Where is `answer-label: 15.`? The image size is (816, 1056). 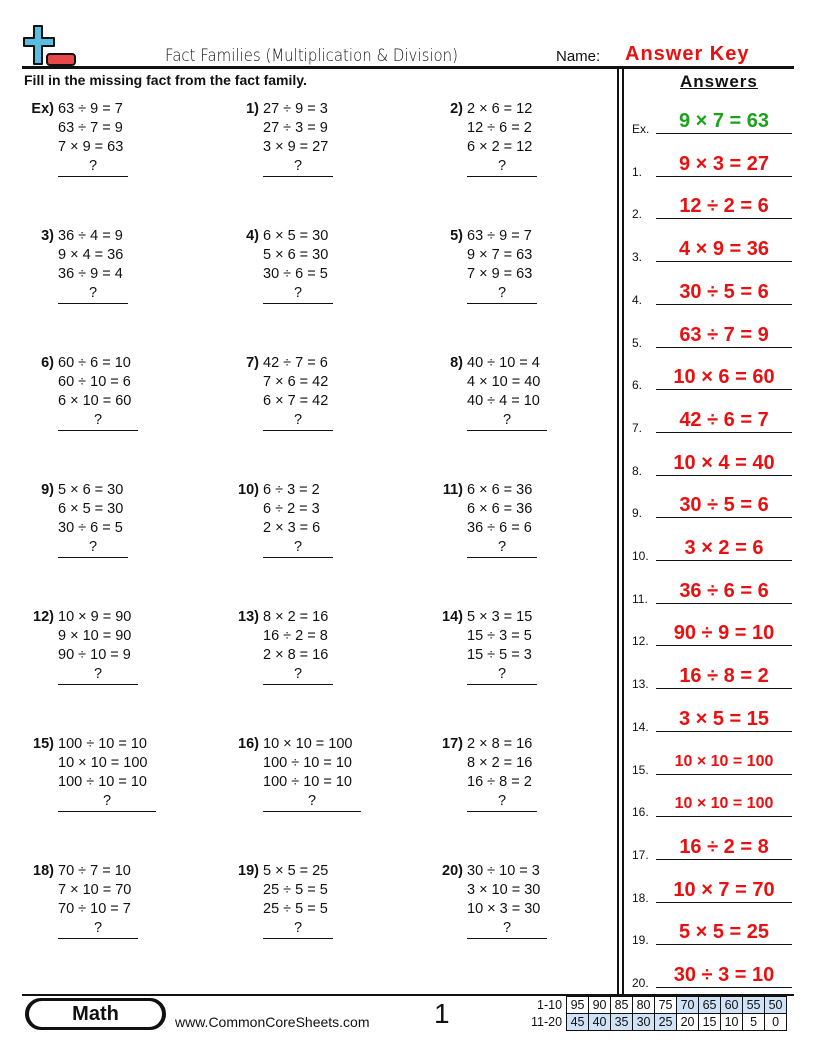 answer-label: 15. is located at coordinates (640, 769).